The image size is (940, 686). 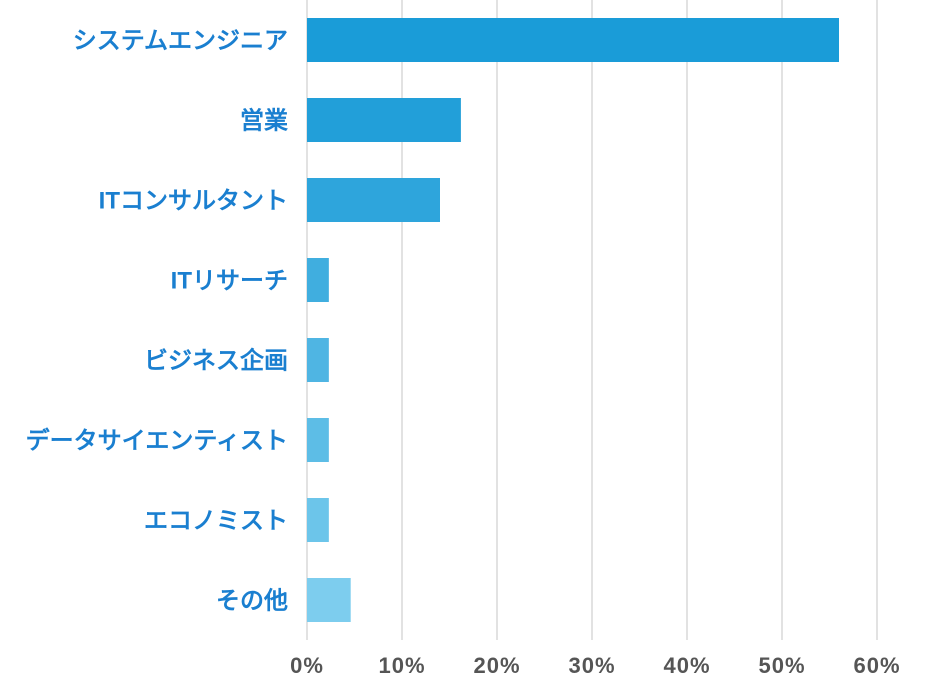 I want to click on y-tick-label: ITリサーチ, so click(x=229, y=280).